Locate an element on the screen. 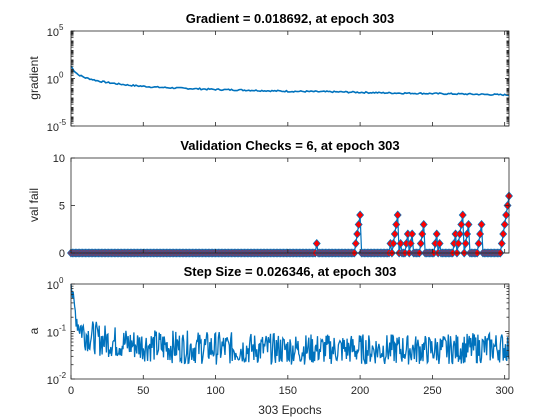  y-tick-label: 0 is located at coordinates (62, 254).